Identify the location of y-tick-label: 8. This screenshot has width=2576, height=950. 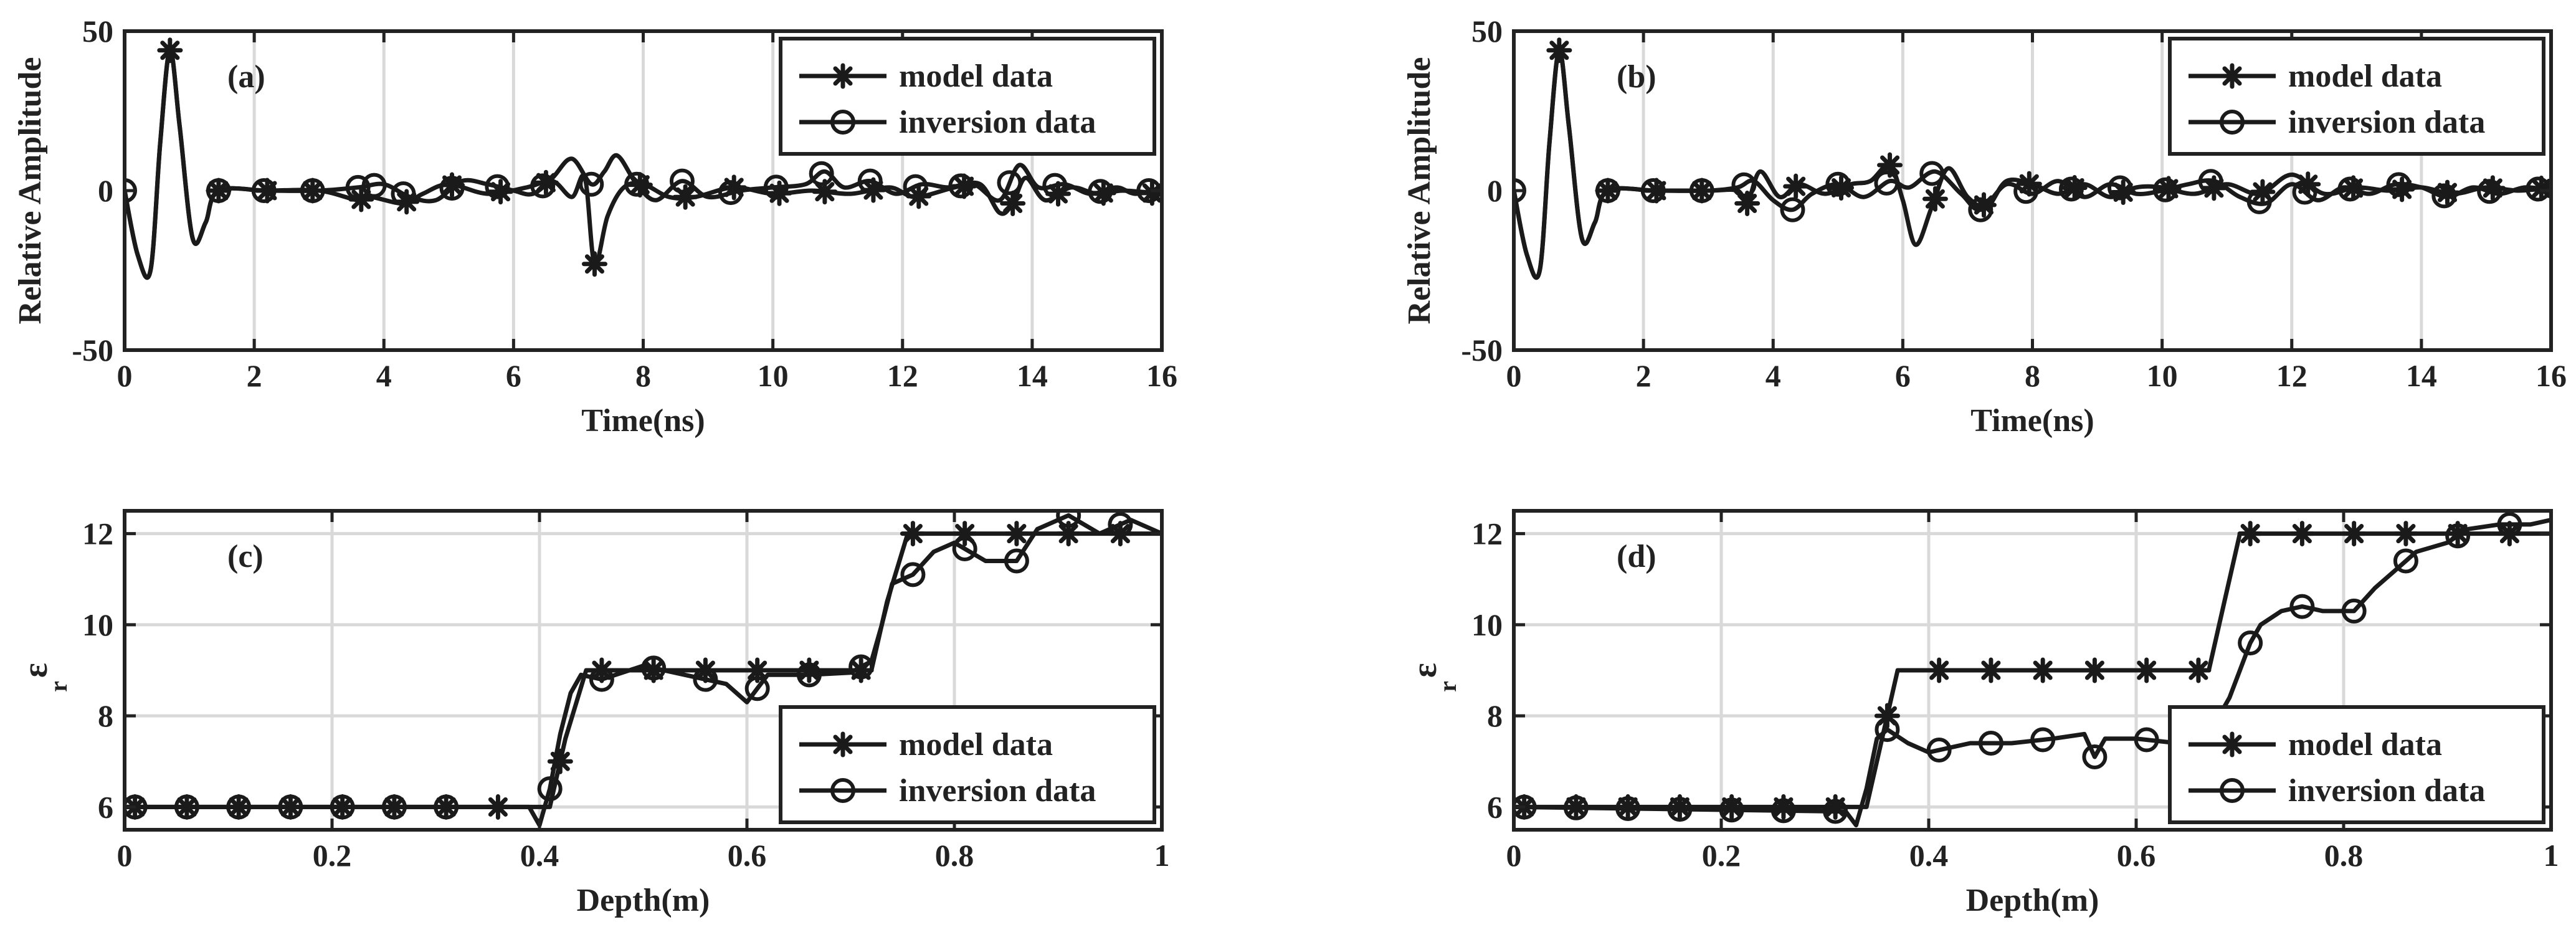
(106, 716).